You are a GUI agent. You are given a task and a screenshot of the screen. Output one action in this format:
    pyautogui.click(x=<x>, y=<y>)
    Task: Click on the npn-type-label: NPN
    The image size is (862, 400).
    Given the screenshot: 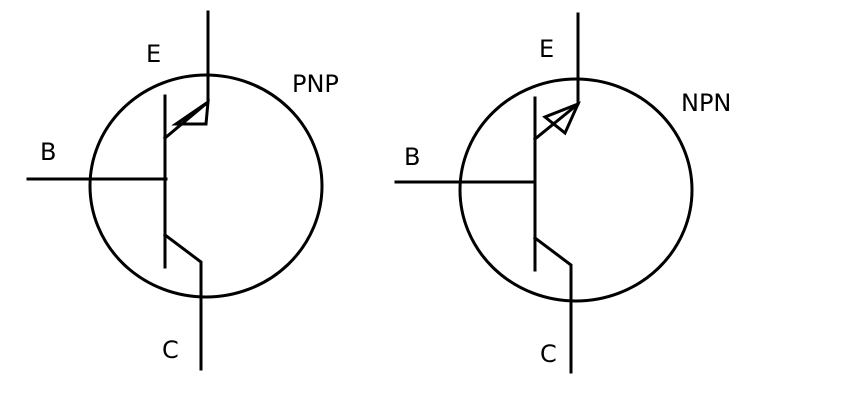 What is the action you would take?
    pyautogui.click(x=706, y=103)
    